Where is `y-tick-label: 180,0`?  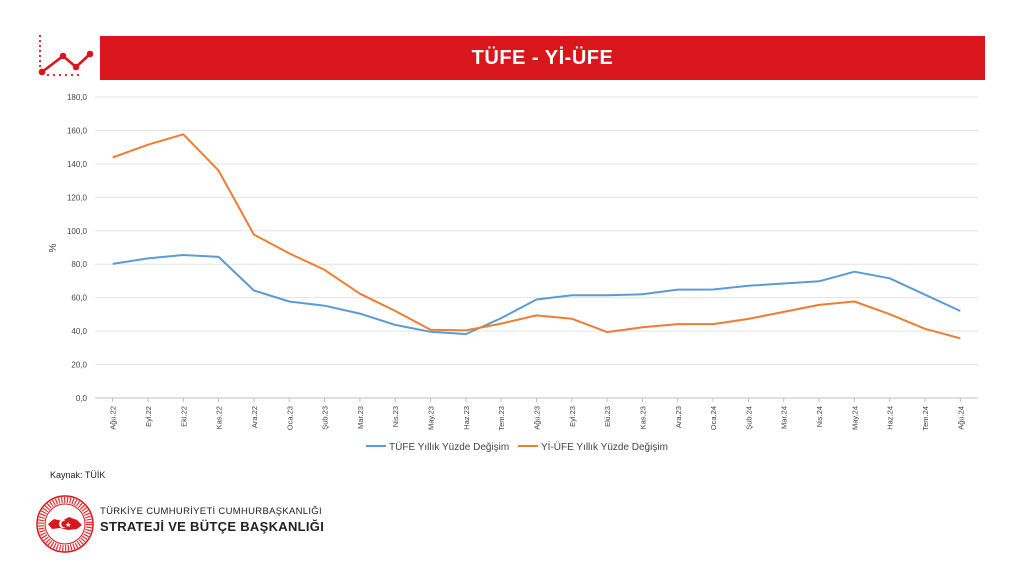
y-tick-label: 180,0 is located at coordinates (77, 97).